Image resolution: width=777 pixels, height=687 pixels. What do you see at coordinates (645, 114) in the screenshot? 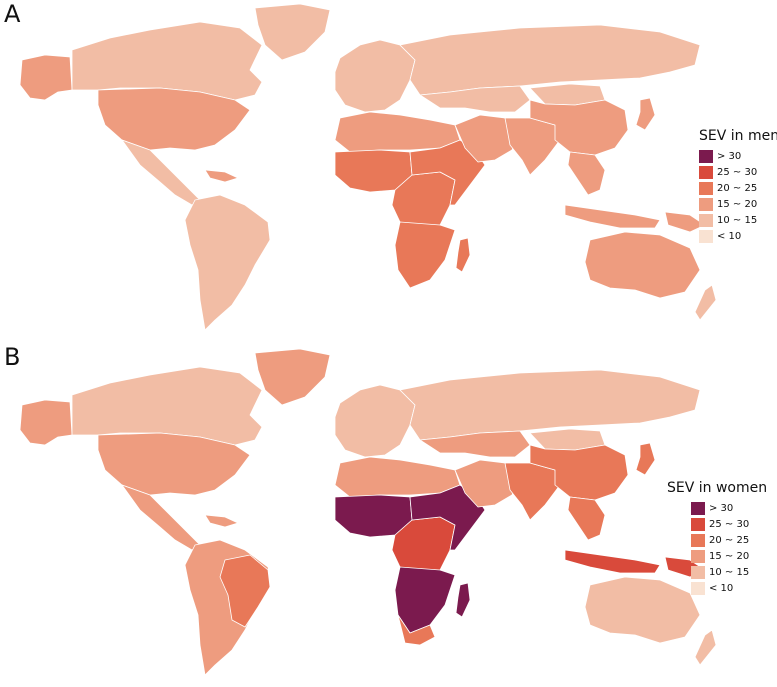
I see `men-region-japan` at bounding box center [645, 114].